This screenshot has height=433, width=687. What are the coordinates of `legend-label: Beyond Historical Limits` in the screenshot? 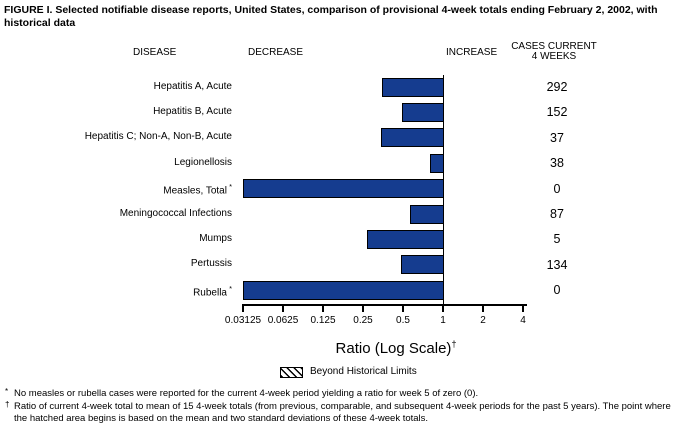 It's located at (363, 371).